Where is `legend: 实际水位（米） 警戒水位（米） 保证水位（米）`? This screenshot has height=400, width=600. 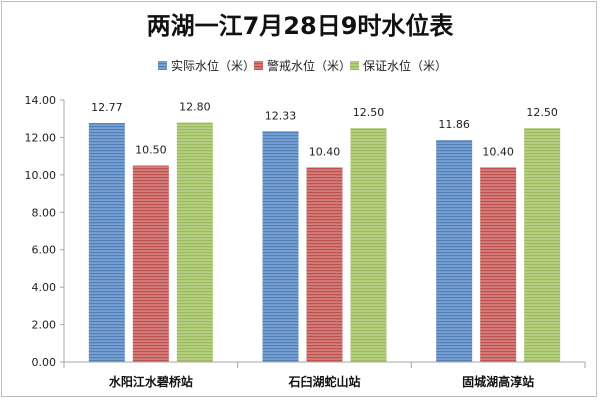 legend: 实际水位（米） 警戒水位（米） 保证水位（米） is located at coordinates (302, 65).